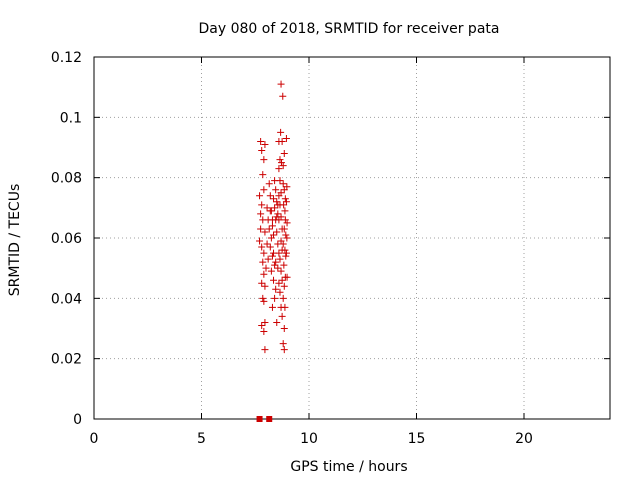  I want to click on x-tick-label: 15, so click(417, 439).